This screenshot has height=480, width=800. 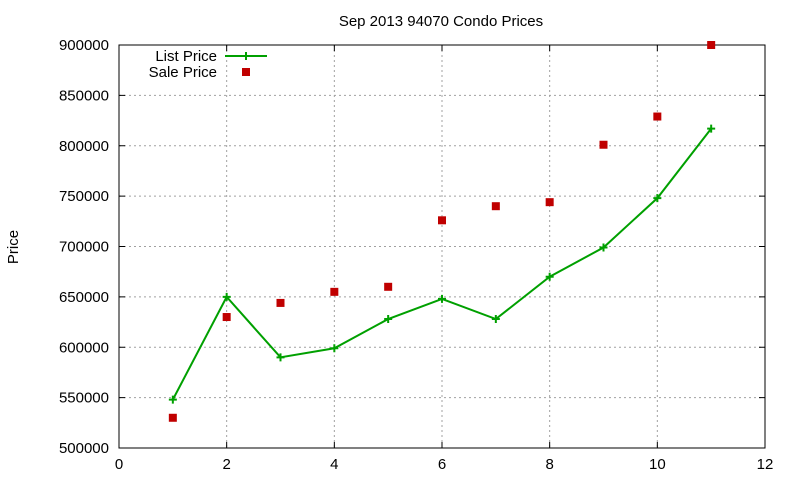 What do you see at coordinates (13, 247) in the screenshot?
I see `y-axis-label: Price` at bounding box center [13, 247].